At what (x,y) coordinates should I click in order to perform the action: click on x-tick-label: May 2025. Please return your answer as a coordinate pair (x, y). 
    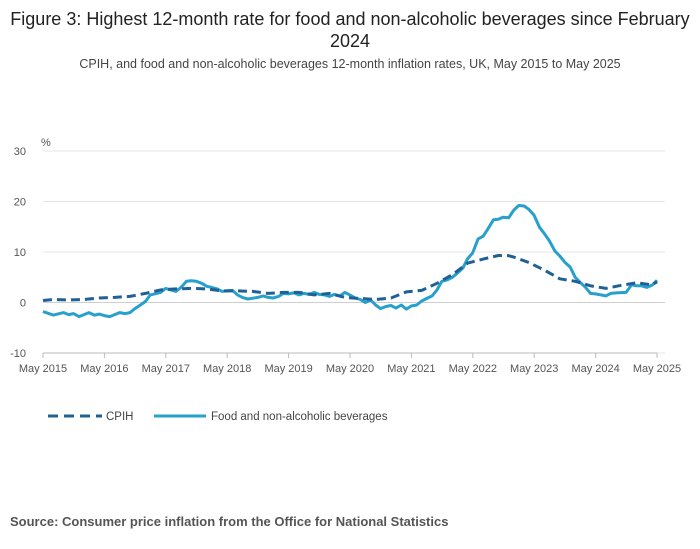
    Looking at the image, I should click on (657, 369).